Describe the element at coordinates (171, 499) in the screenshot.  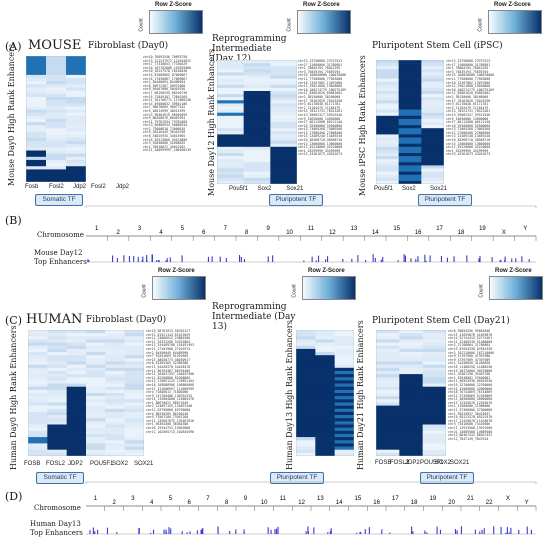
I see `chromosome-number: 5` at that location.